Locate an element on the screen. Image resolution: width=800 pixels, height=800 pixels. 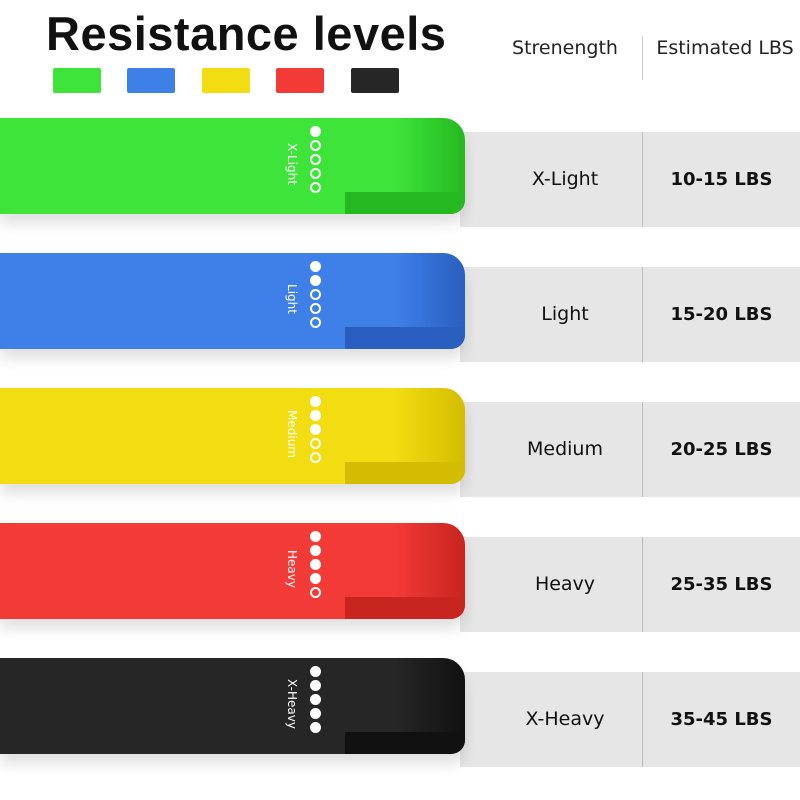
lbs-value: 10-15 LBS is located at coordinates (721, 179).